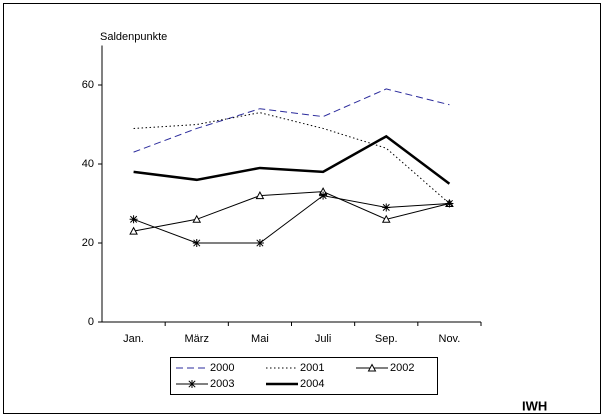 Image resolution: width=605 pixels, height=418 pixels. What do you see at coordinates (88, 164) in the screenshot?
I see `y-tick-label: 40` at bounding box center [88, 164].